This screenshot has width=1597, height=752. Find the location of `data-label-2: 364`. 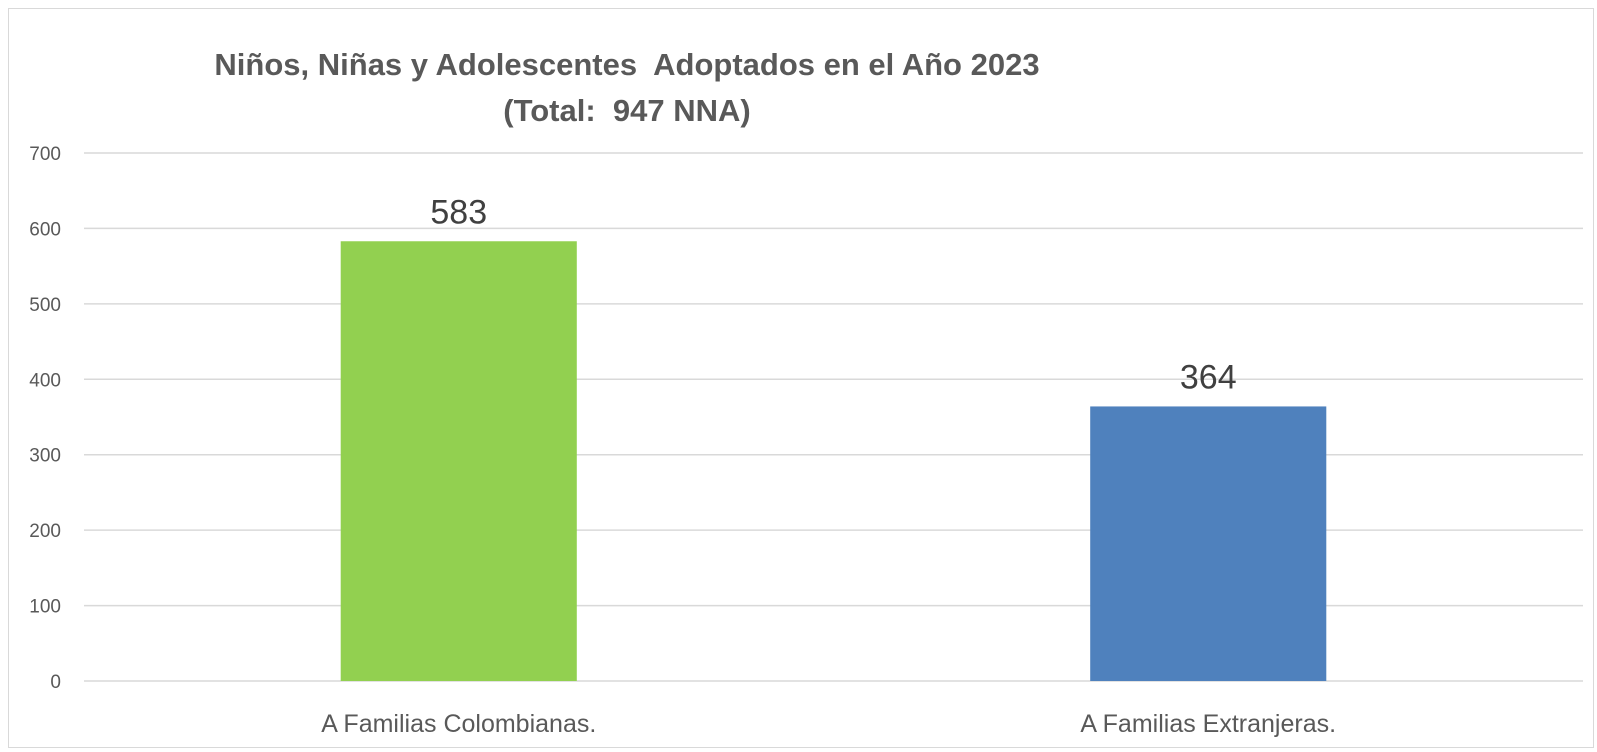

data-label-2: 364 is located at coordinates (1208, 377).